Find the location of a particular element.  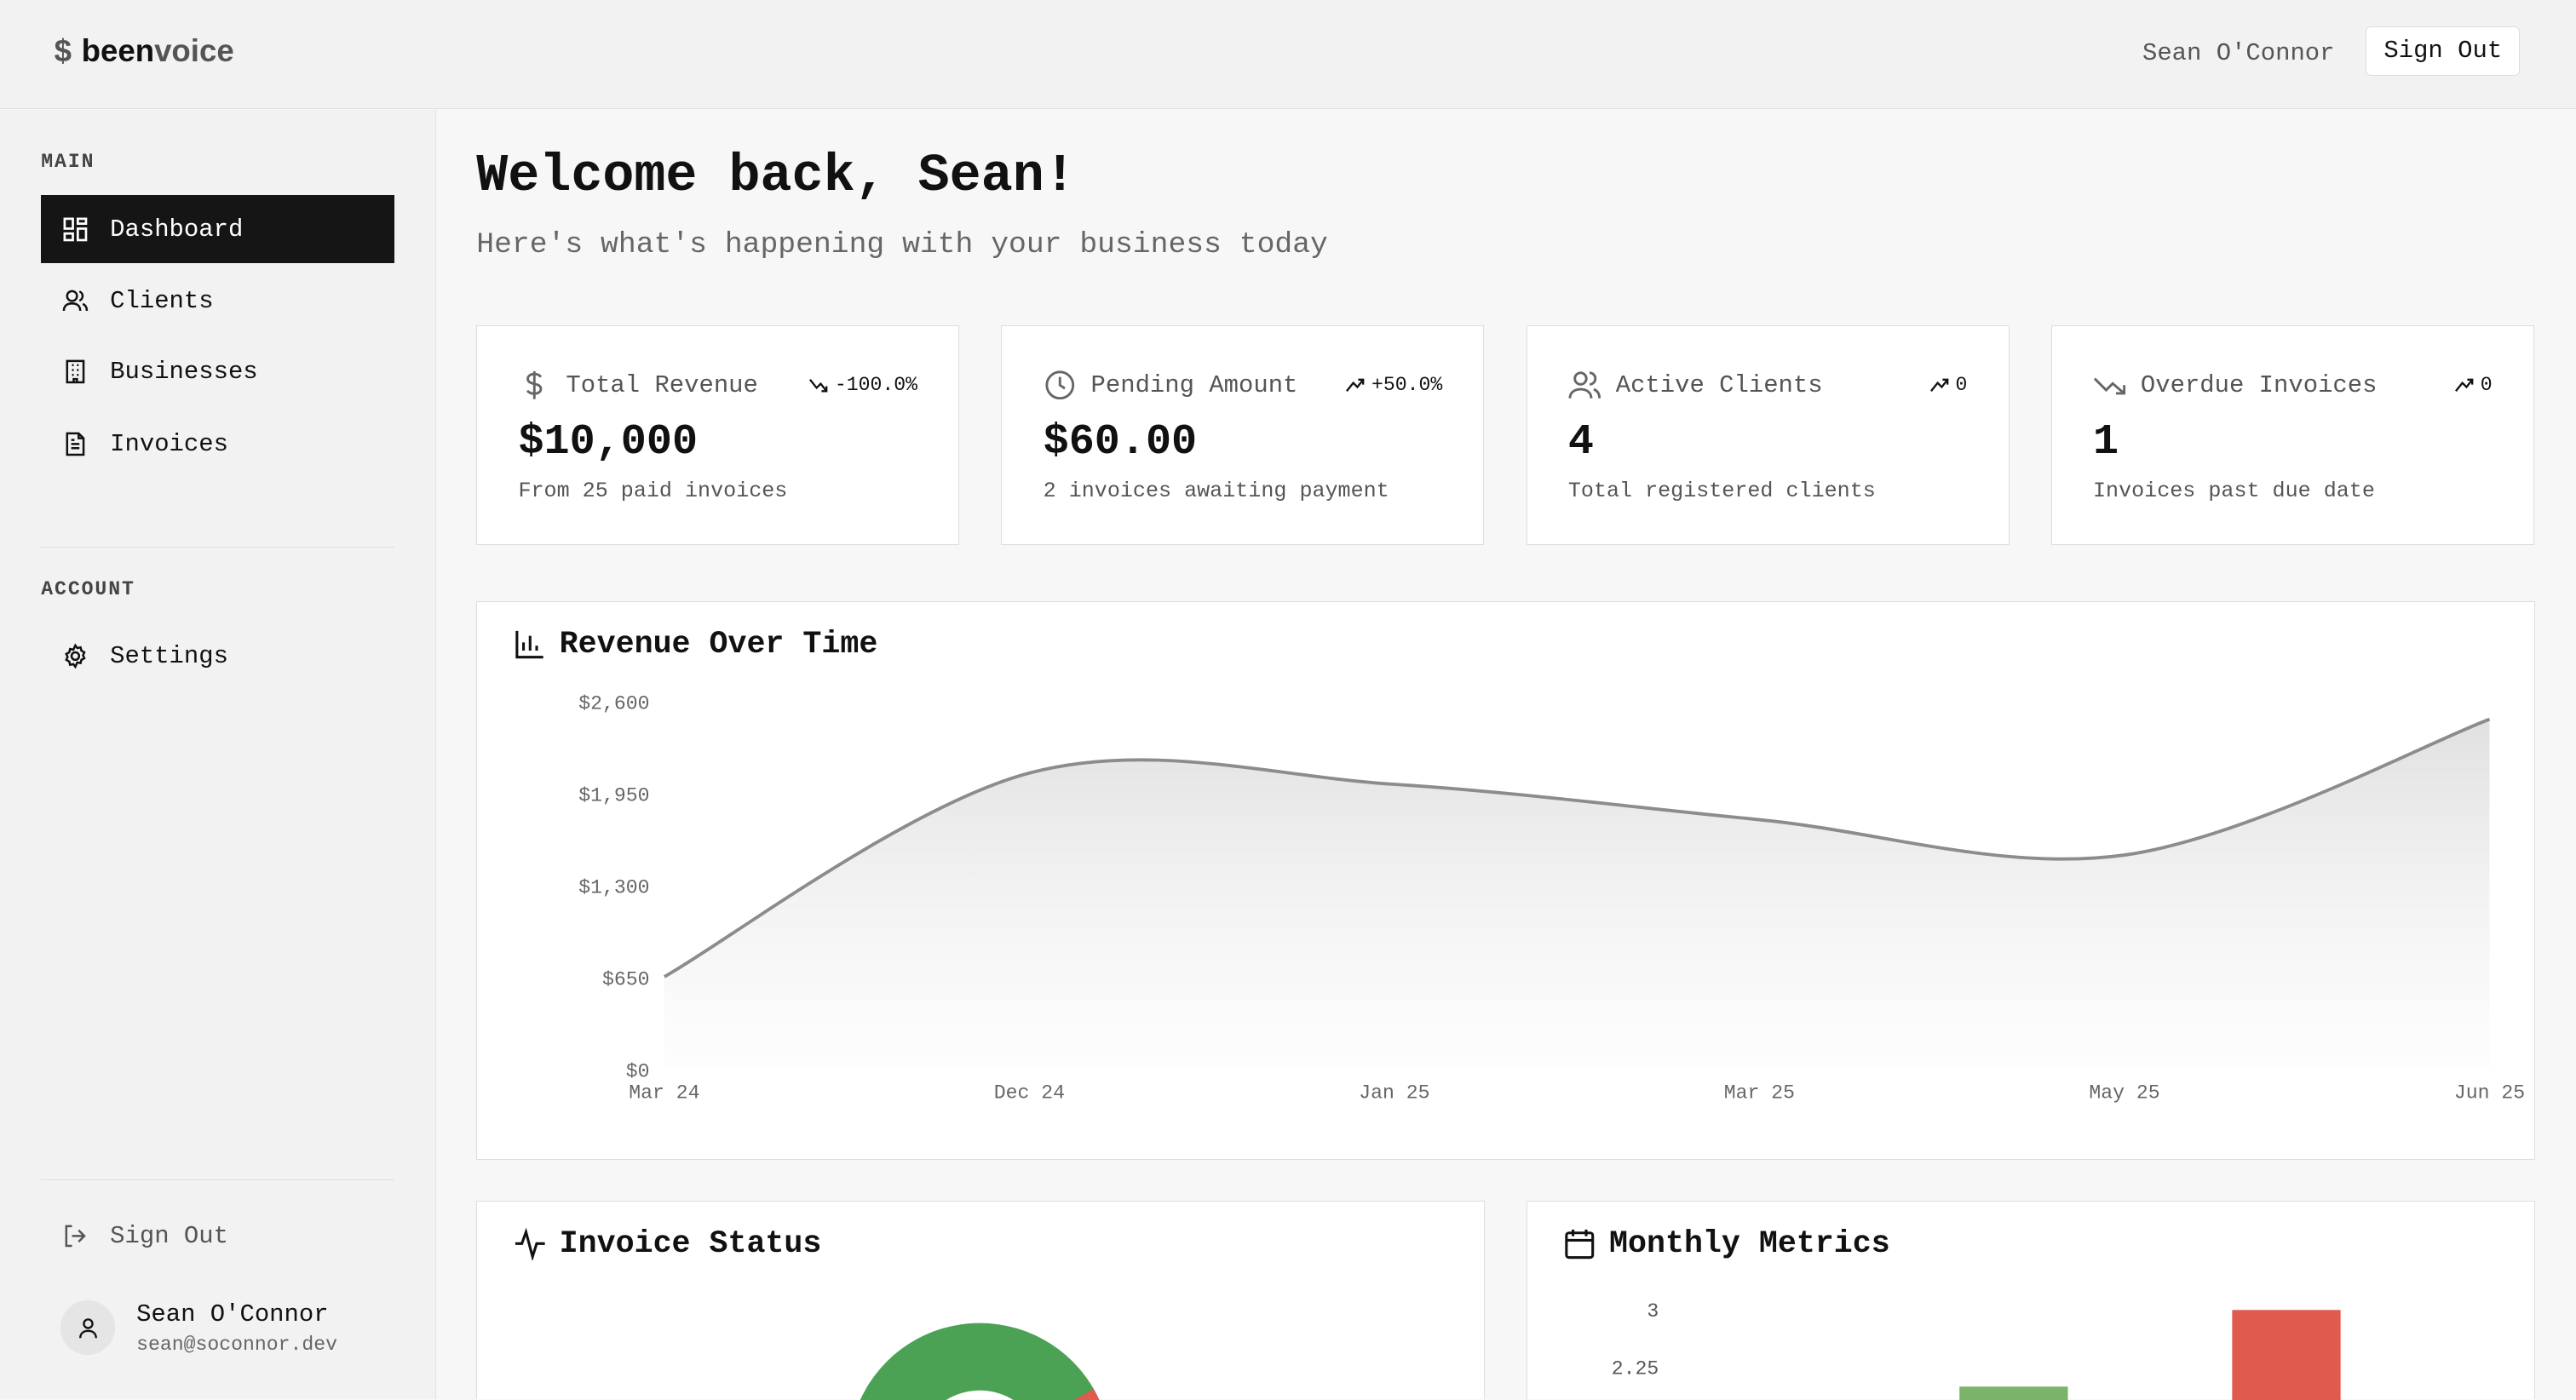

x-tick-label: Jun 25 is located at coordinates (2489, 1093).